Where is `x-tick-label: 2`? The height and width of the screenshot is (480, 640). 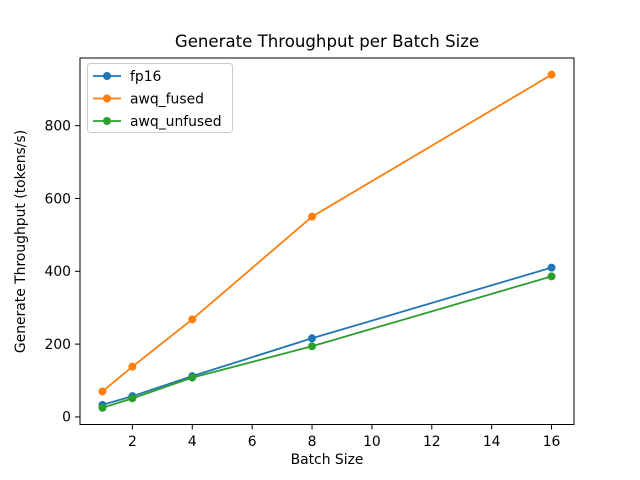
x-tick-label: 2 is located at coordinates (132, 442).